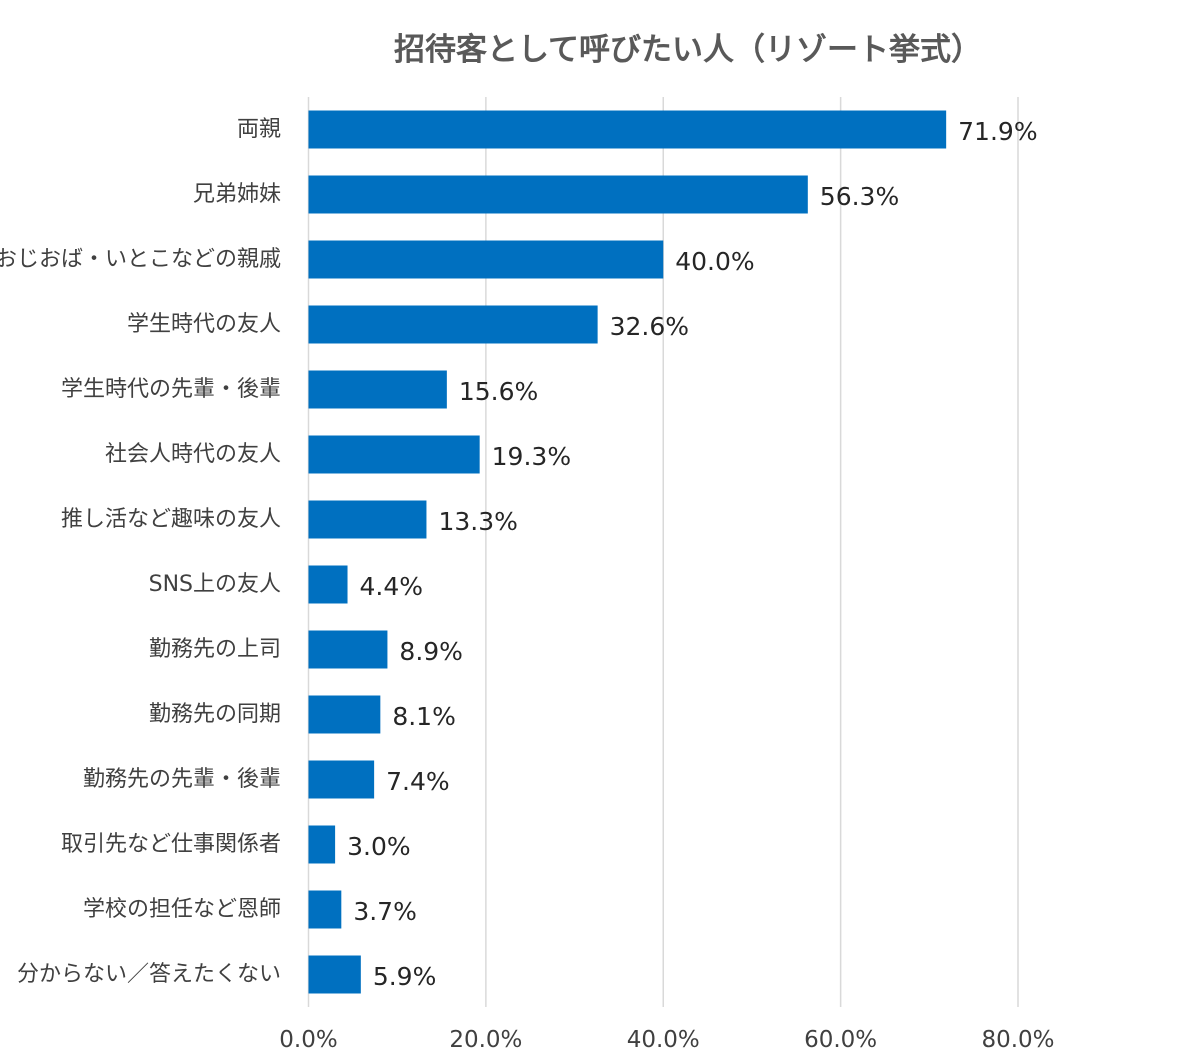  I want to click on category-label: 勤務先の同期, so click(215, 714).